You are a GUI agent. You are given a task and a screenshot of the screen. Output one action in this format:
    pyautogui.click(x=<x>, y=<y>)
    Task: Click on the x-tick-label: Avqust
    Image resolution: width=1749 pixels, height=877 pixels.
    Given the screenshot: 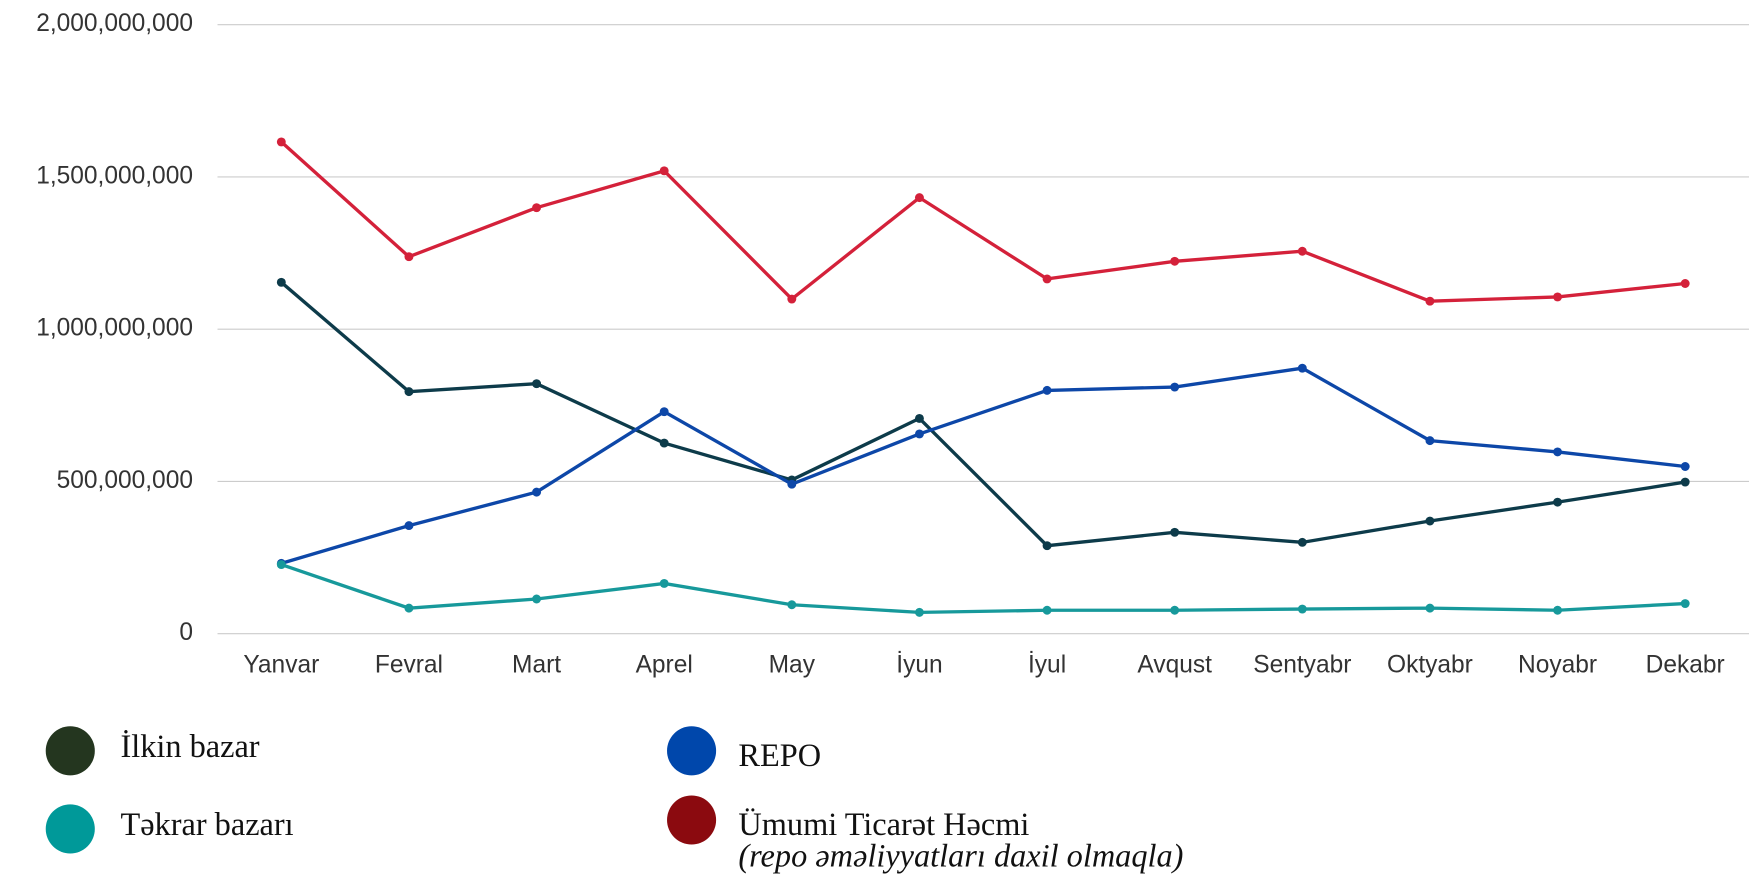 What is the action you would take?
    pyautogui.click(x=1174, y=665)
    